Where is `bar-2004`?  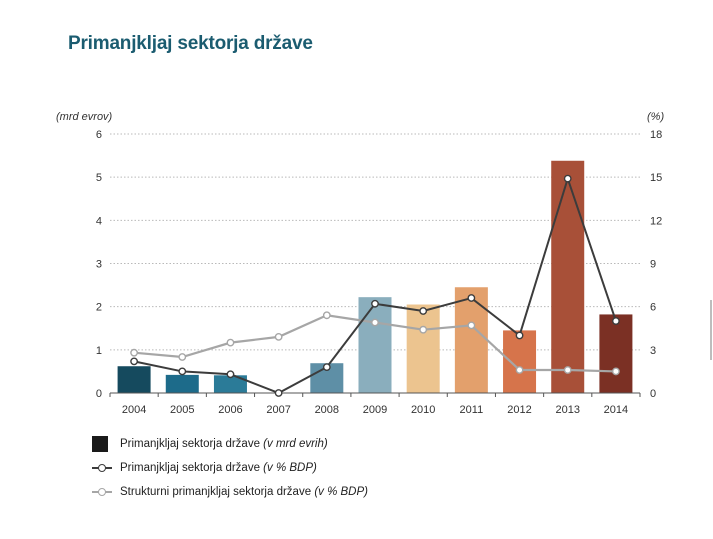
bar-2004 is located at coordinates (134, 379).